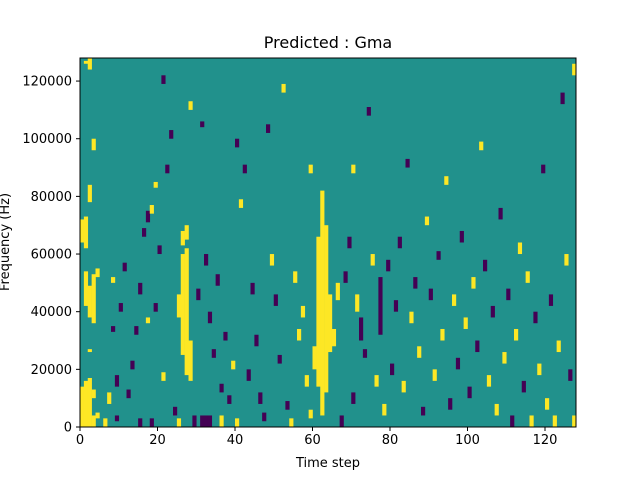 This screenshot has width=640, height=480. I want to click on y-tick-label: 0, so click(68, 428).